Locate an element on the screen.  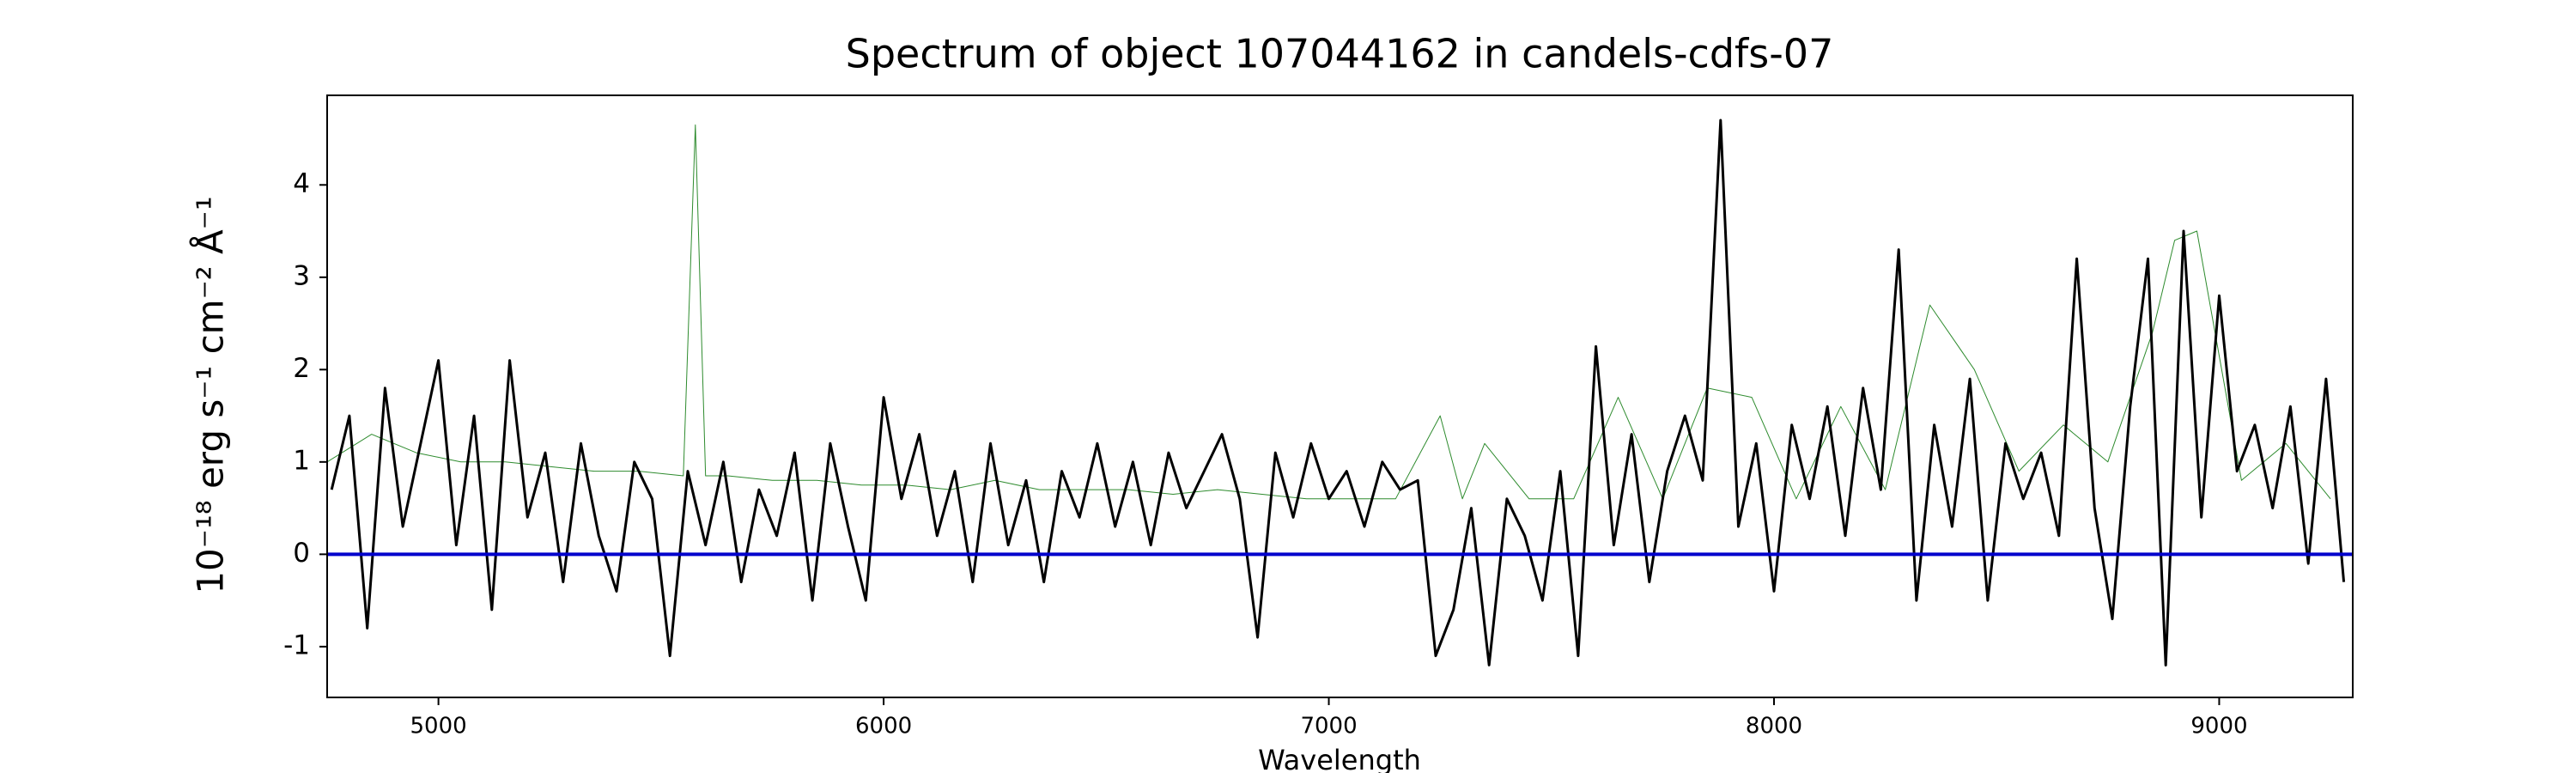
y-tick-label: 2 is located at coordinates (301, 368).